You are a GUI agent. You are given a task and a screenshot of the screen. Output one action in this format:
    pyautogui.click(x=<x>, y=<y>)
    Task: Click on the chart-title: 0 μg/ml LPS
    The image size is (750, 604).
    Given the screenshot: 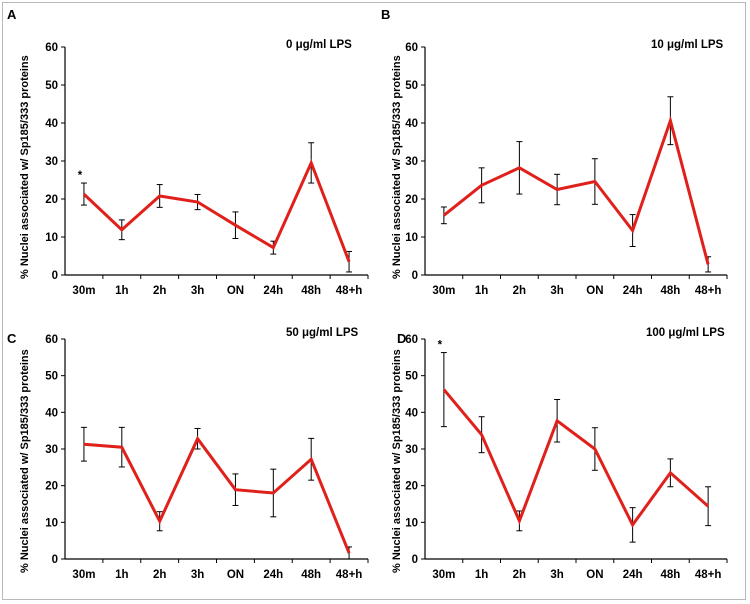 What is the action you would take?
    pyautogui.click(x=319, y=45)
    